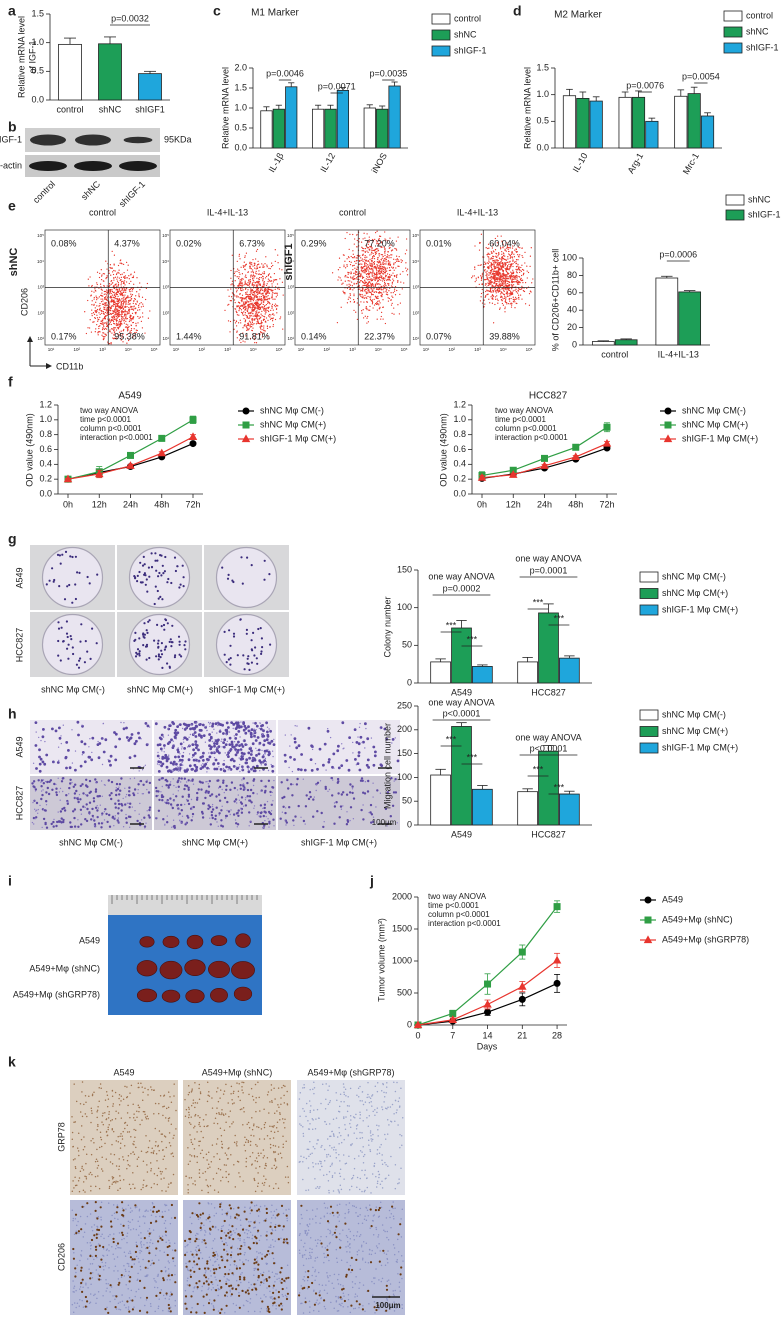 The image size is (784, 1329). Describe the element at coordinates (326, 349) in the screenshot. I see `flow-tick-label: 10²` at that location.